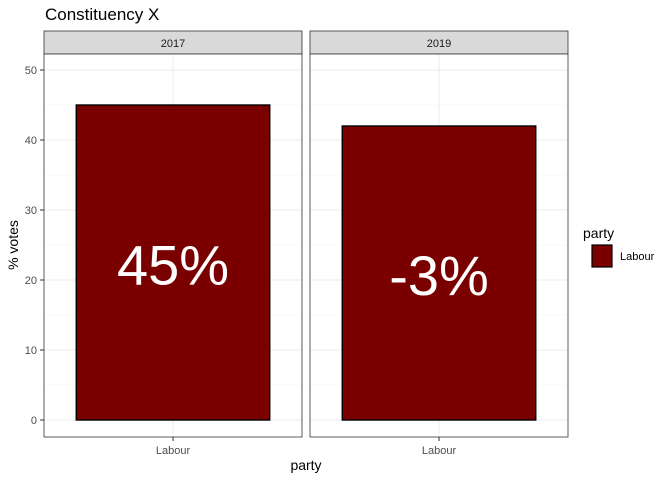 The image size is (672, 480). I want to click on legend: party Labour, so click(619, 246).